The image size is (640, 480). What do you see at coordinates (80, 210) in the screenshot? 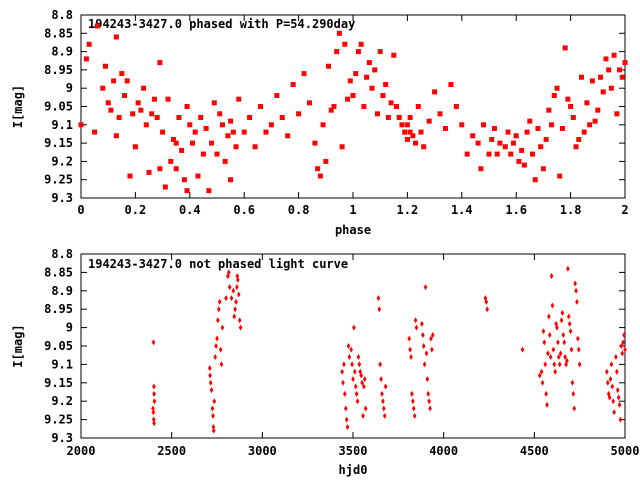
I see `x-tick-label: 0` at bounding box center [80, 210].